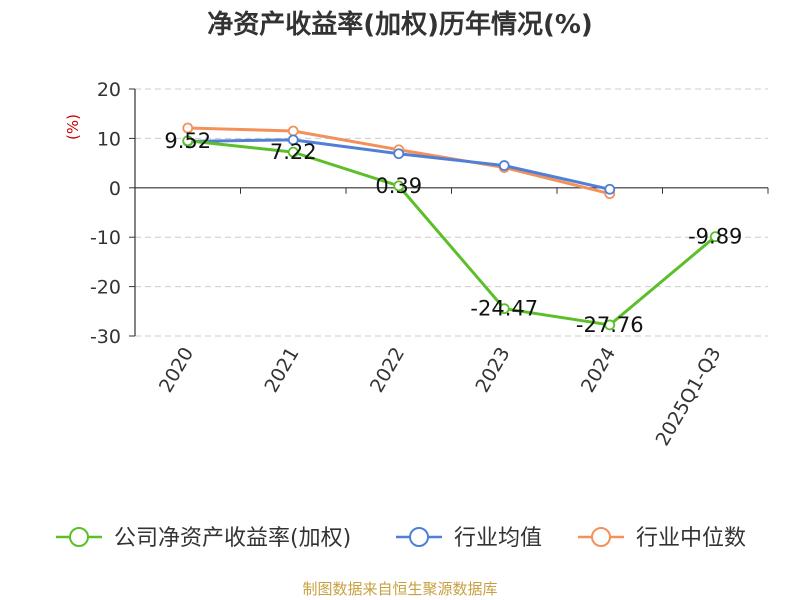 Image resolution: width=800 pixels, height=600 pixels. I want to click on legend-item: 行业均值, so click(469, 538).